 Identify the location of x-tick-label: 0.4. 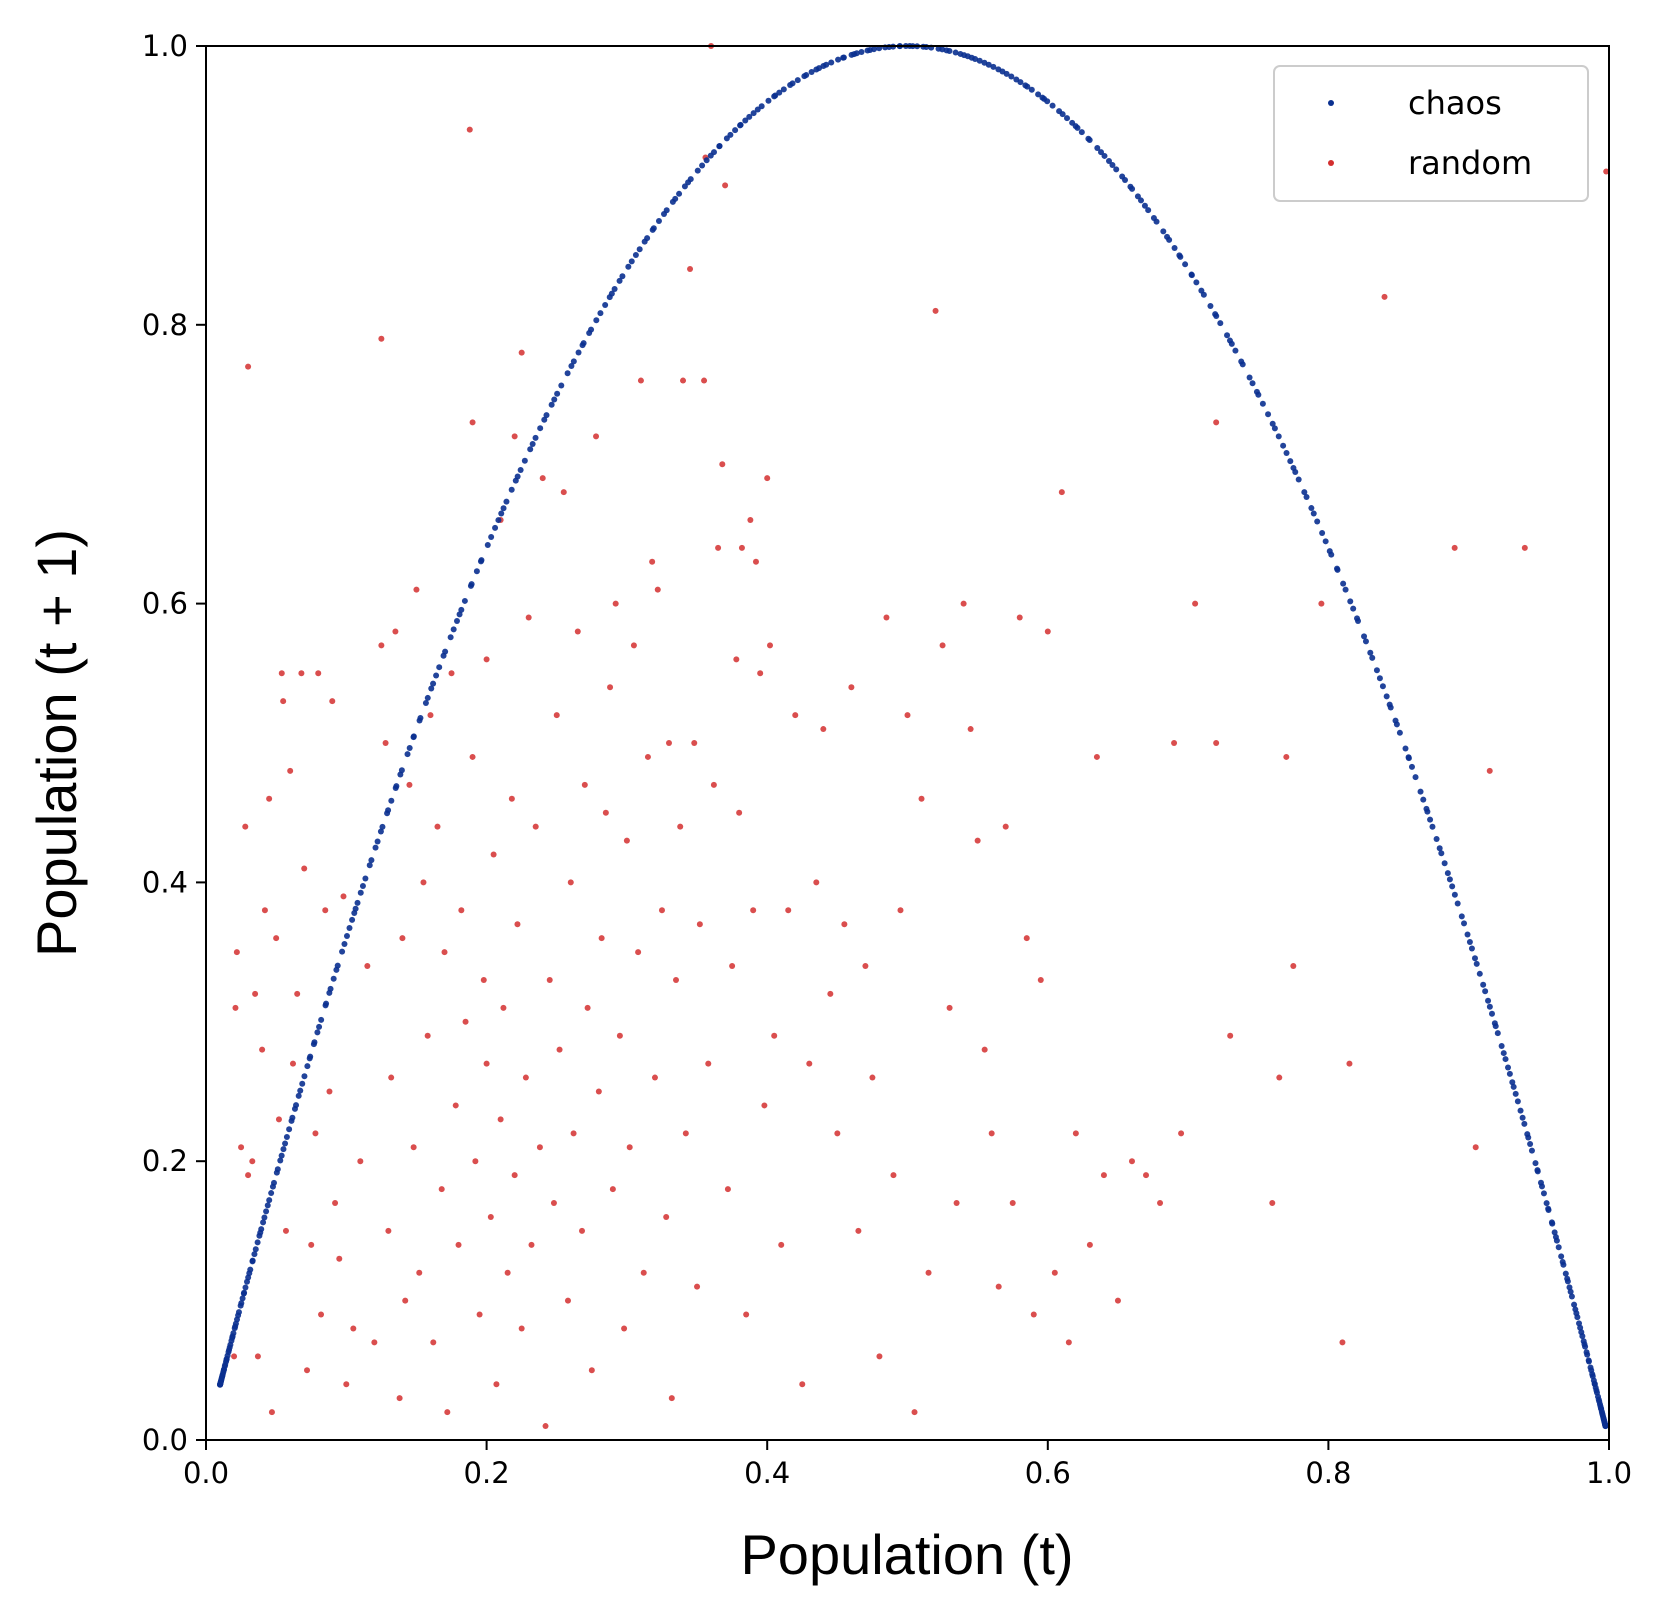
(767, 1473).